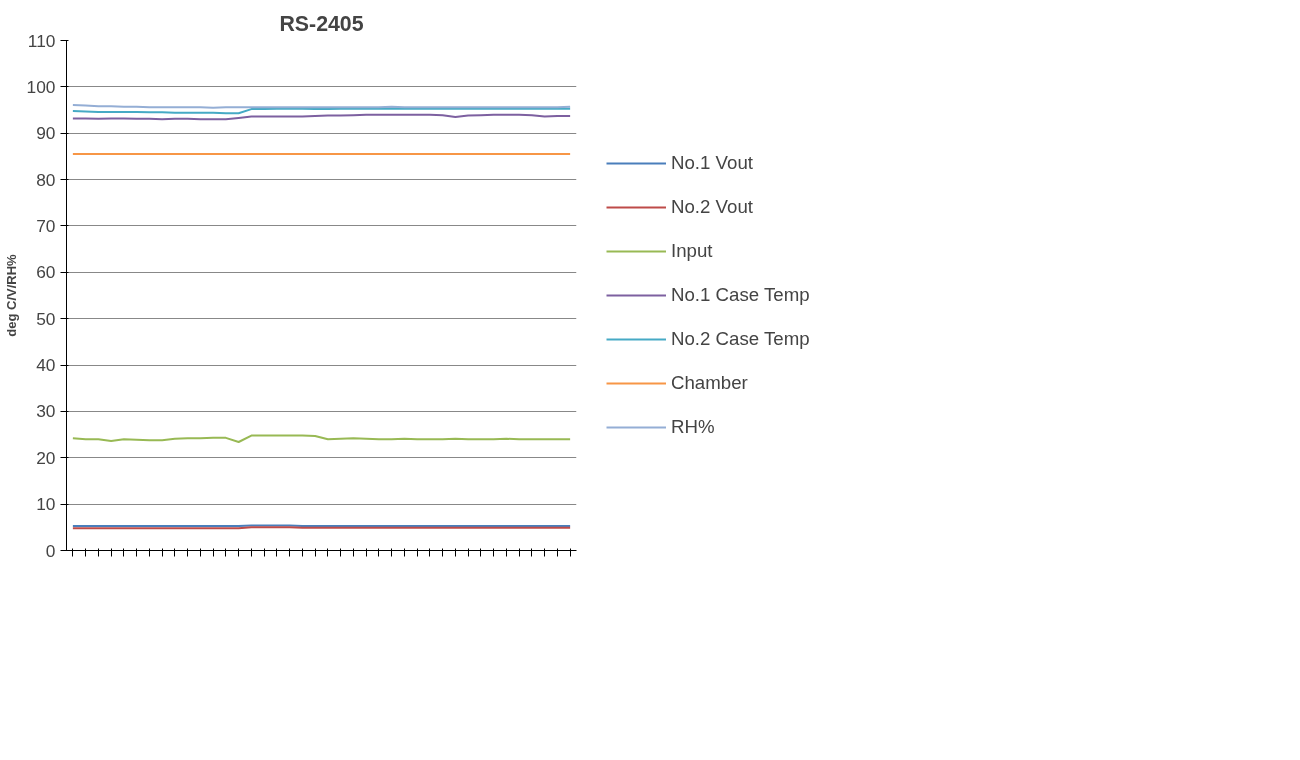 This screenshot has width=1300, height=760. Describe the element at coordinates (740, 295) in the screenshot. I see `legend-label: No.1 Case Temp` at that location.